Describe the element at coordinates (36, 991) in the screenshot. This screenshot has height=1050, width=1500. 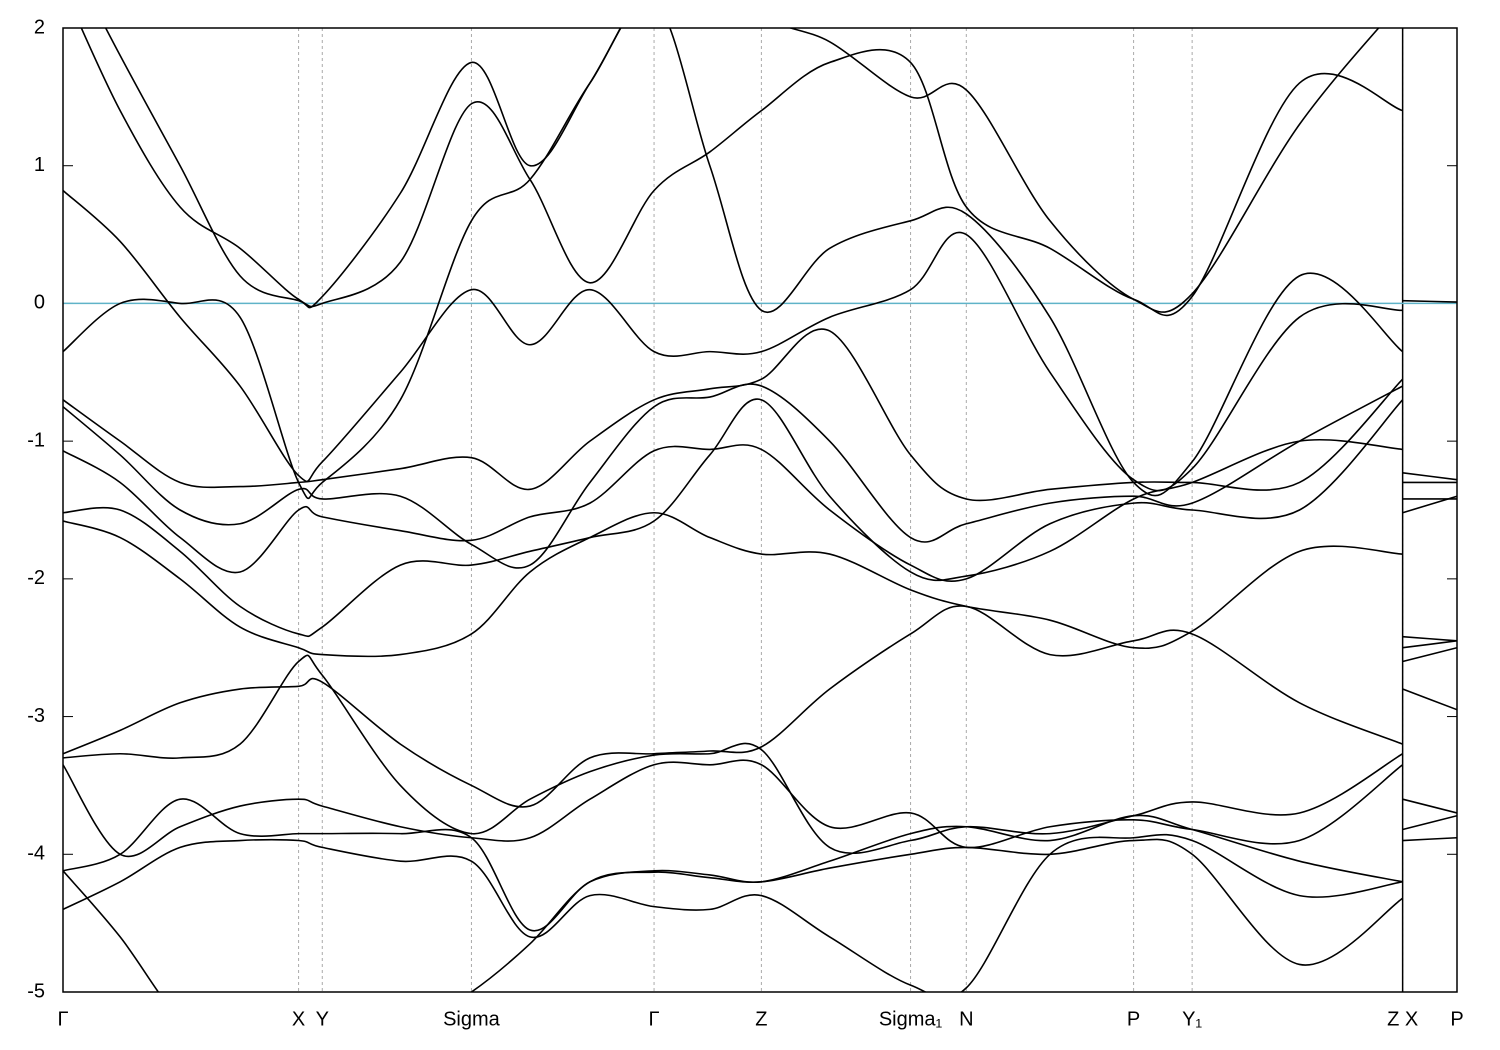
I see `y-tick-label: -5` at that location.